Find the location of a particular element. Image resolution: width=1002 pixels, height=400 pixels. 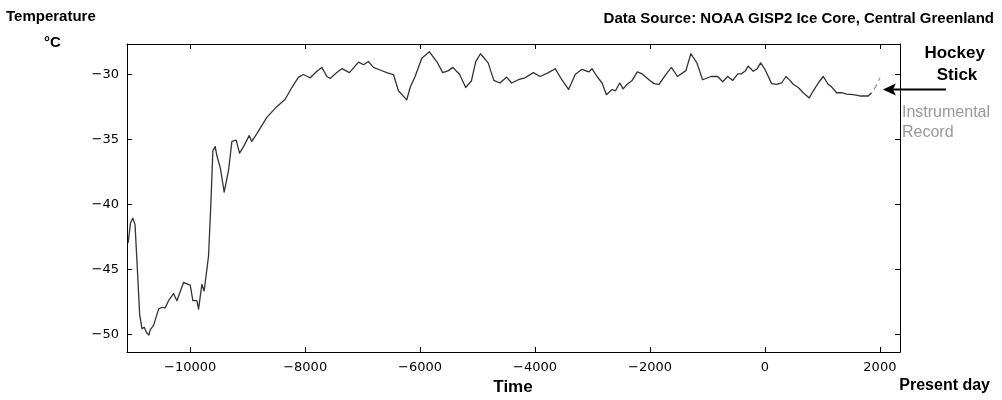

x-tick-label: −6000 is located at coordinates (420, 366).